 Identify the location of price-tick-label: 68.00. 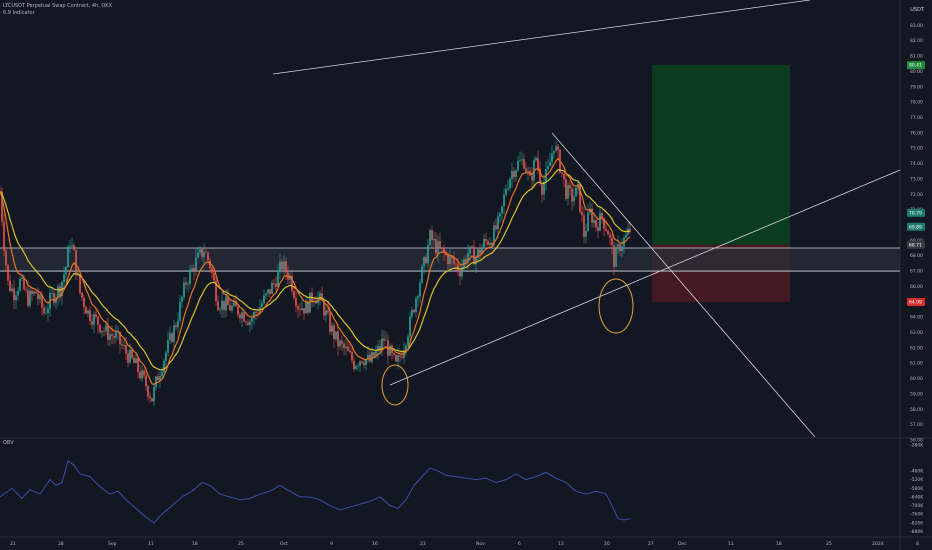
(916, 256).